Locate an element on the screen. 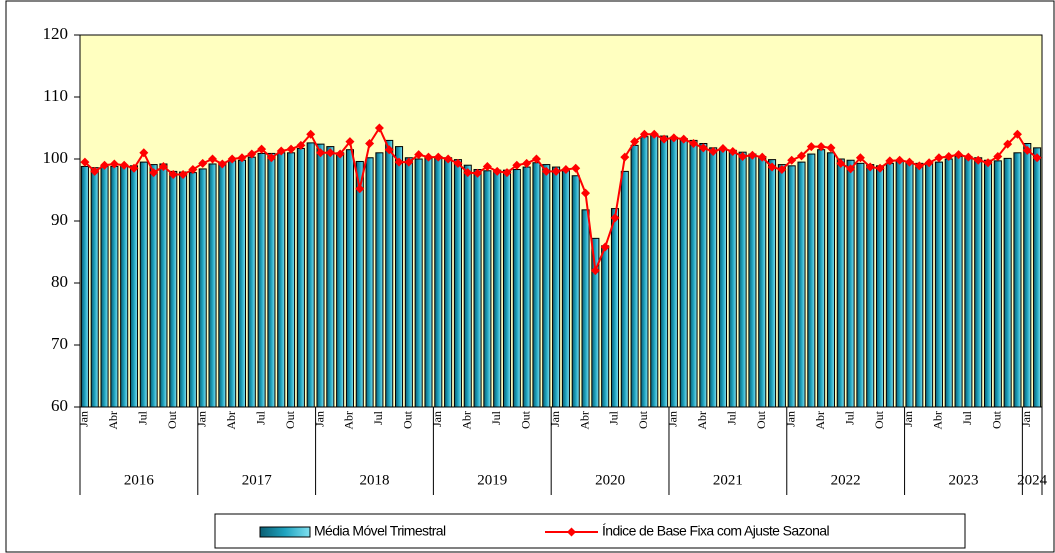 The width and height of the screenshot is (1055, 553). legend-swatch-bar is located at coordinates (285, 532).